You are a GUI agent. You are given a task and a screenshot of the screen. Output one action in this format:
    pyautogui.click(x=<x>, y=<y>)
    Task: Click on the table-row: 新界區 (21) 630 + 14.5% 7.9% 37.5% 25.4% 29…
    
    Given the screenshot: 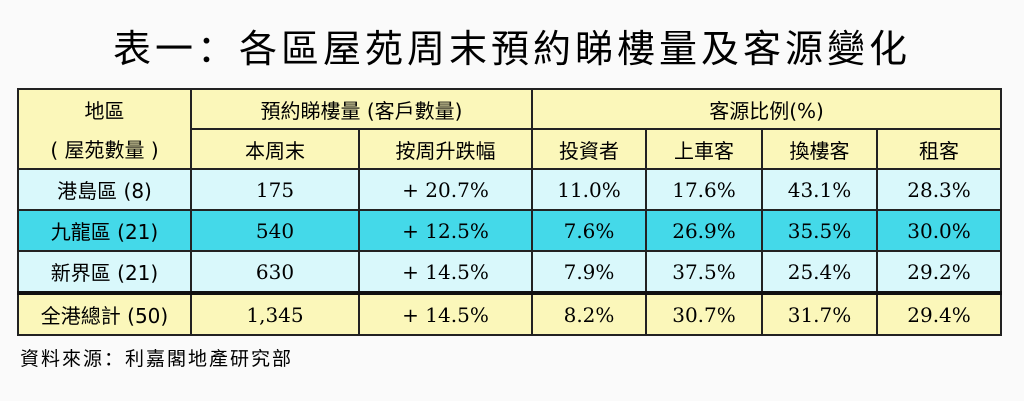 What is the action you would take?
    pyautogui.click(x=510, y=272)
    